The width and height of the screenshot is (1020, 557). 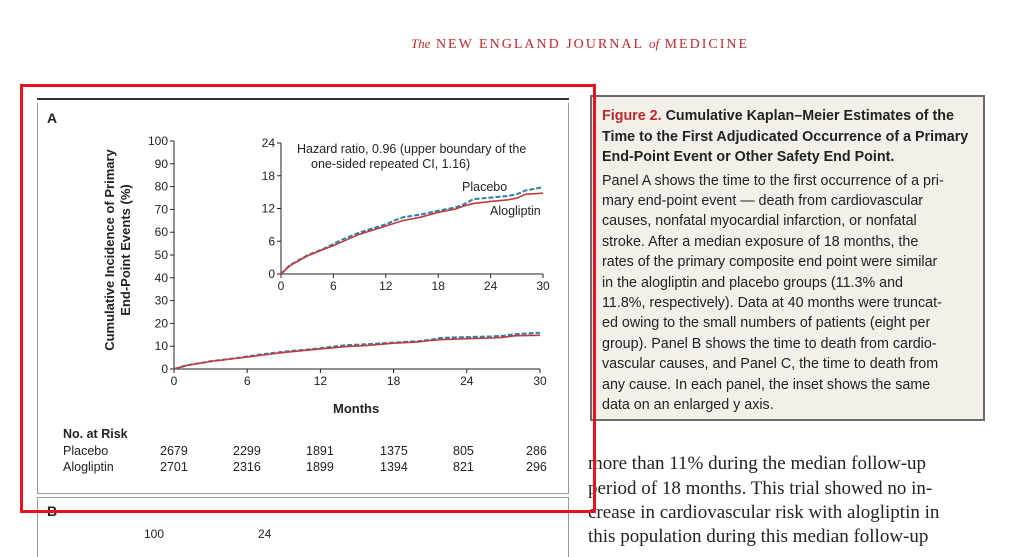 I want to click on main-y-tick-label: 100, so click(x=158, y=141).